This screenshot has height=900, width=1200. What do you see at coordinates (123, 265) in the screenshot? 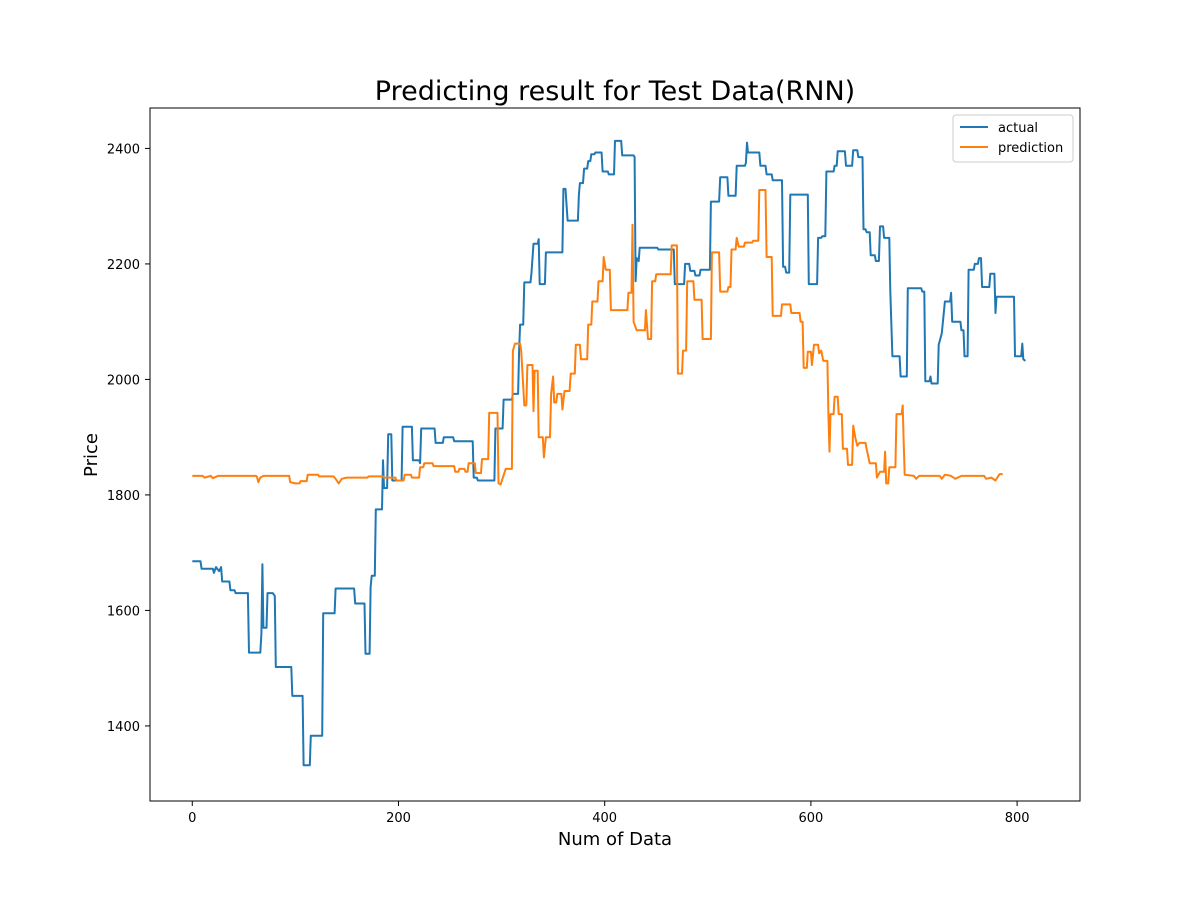
I see `y-tick-label: 2200` at bounding box center [123, 265].